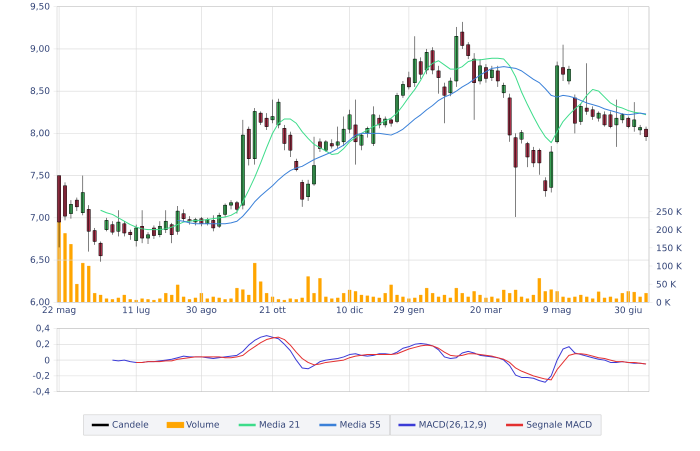 Image resolution: width=700 pixels, height=451 pixels. Describe the element at coordinates (43, 328) in the screenshot. I see `y-tick-label: 0,4` at that location.